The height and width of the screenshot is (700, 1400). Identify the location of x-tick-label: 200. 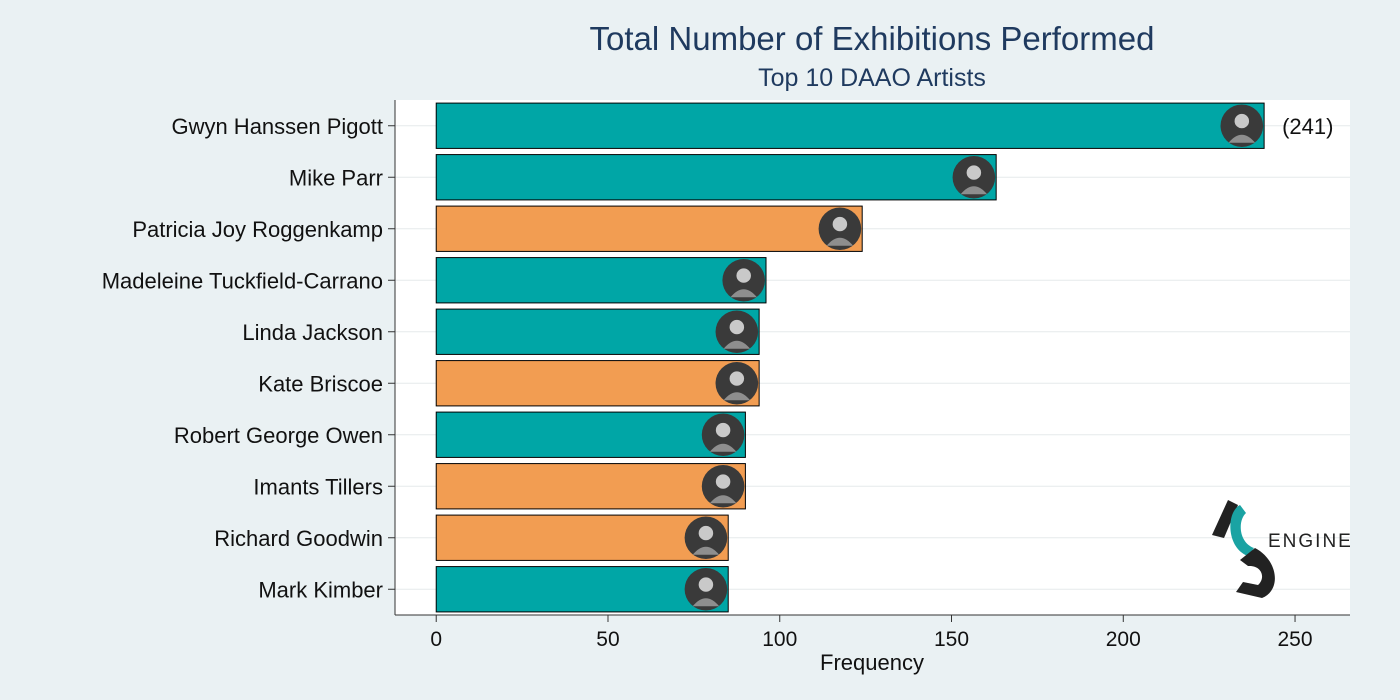
(1123, 639).